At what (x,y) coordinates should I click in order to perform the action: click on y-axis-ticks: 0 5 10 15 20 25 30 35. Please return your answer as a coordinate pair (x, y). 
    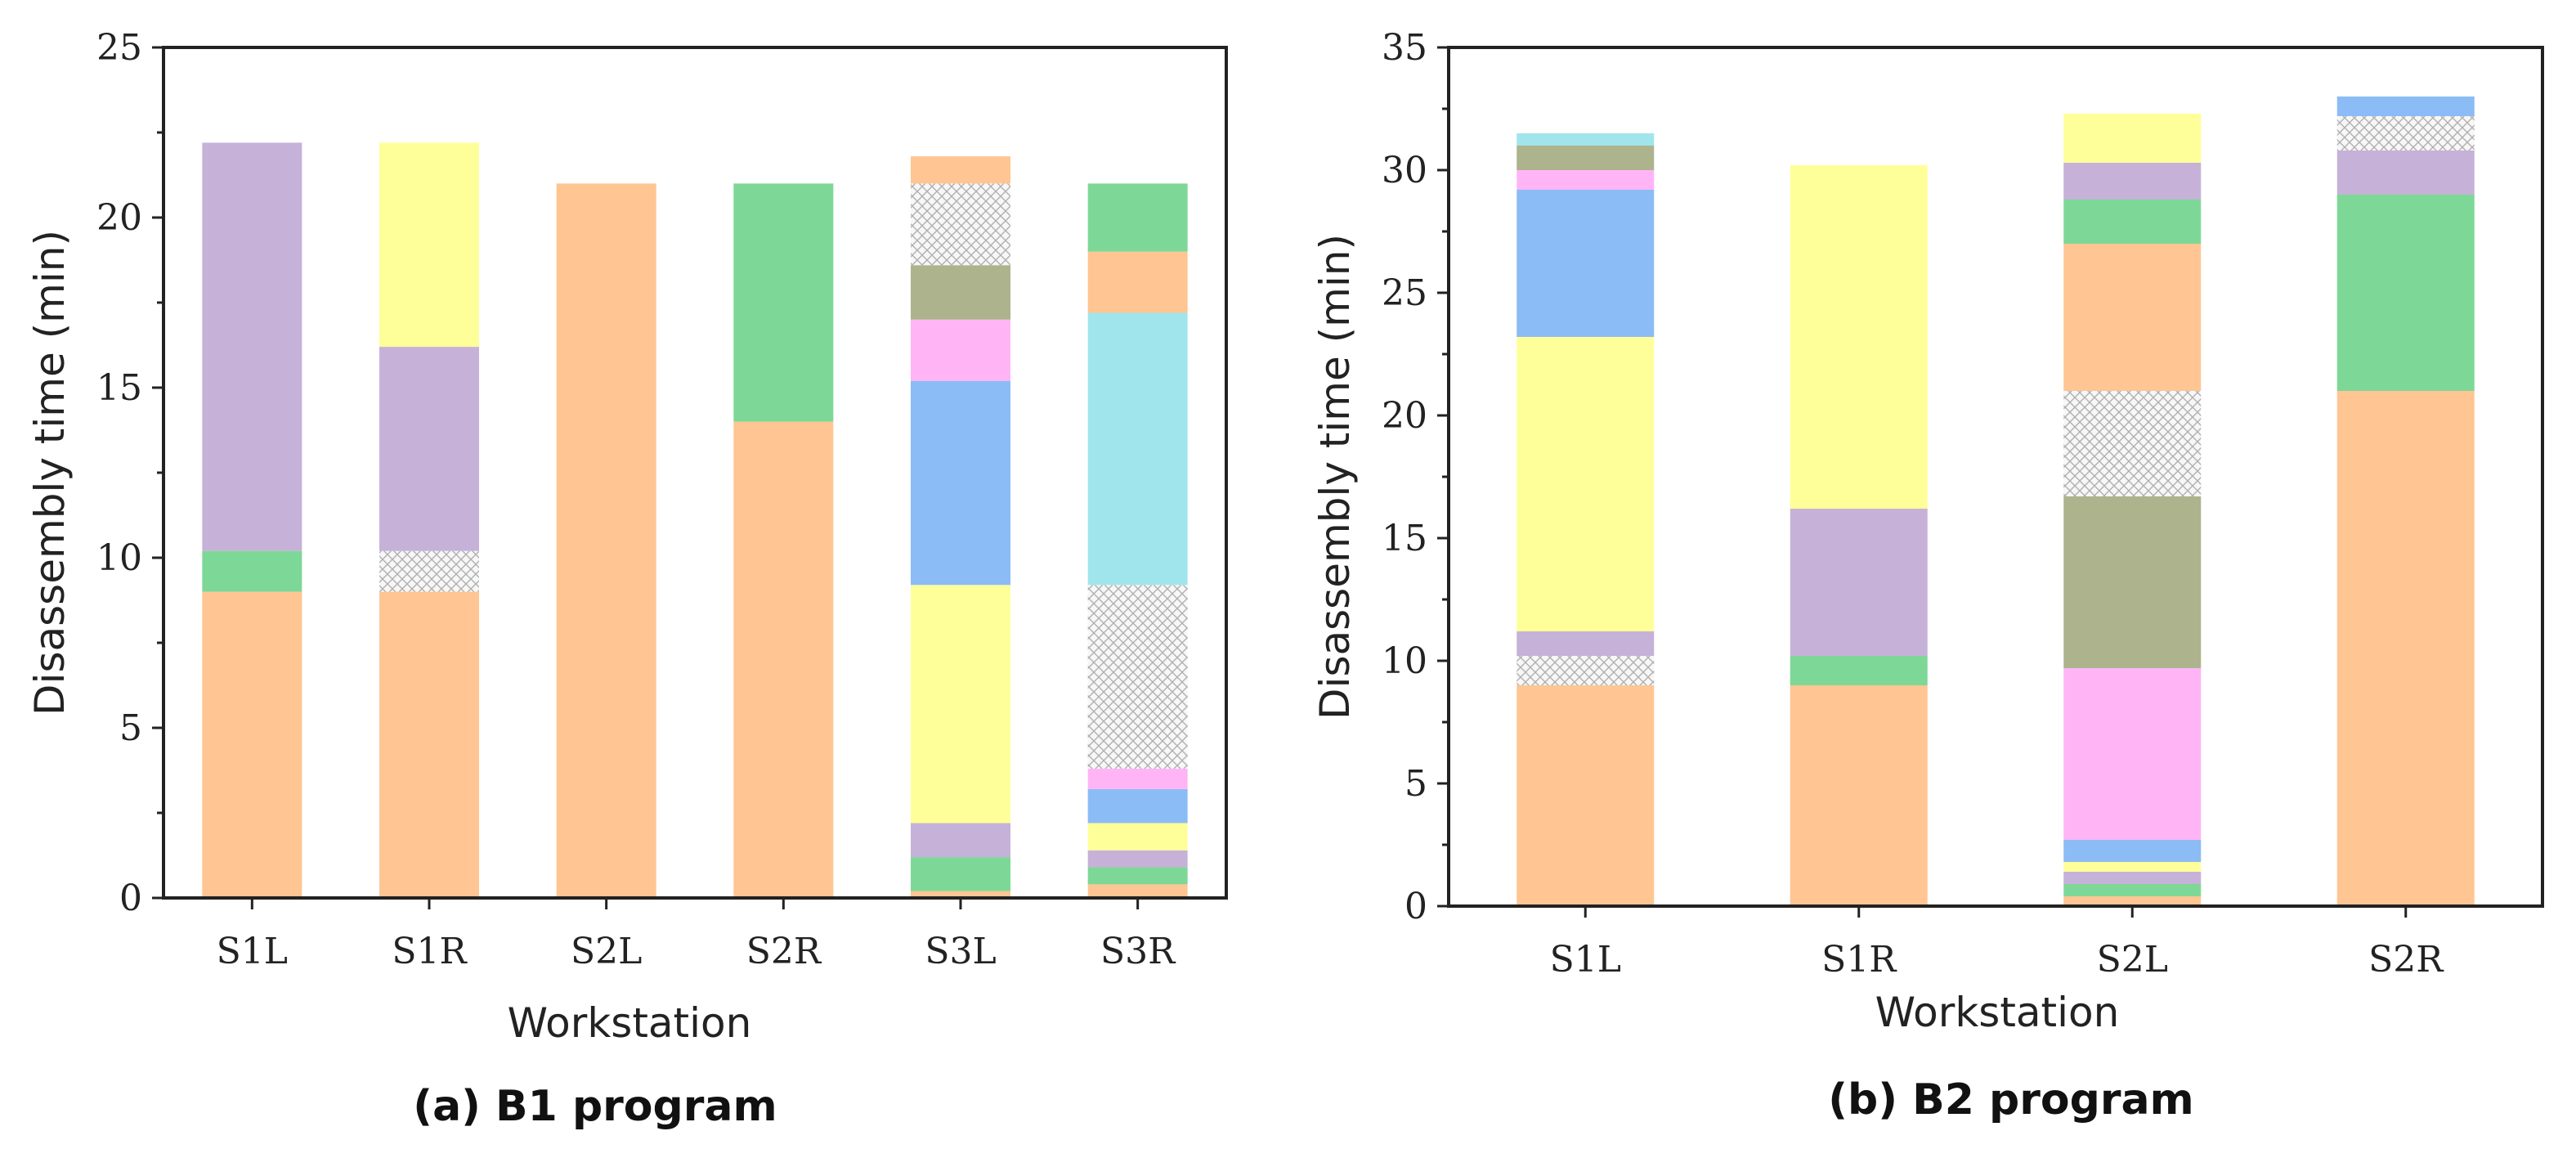
    Looking at the image, I should click on (1415, 477).